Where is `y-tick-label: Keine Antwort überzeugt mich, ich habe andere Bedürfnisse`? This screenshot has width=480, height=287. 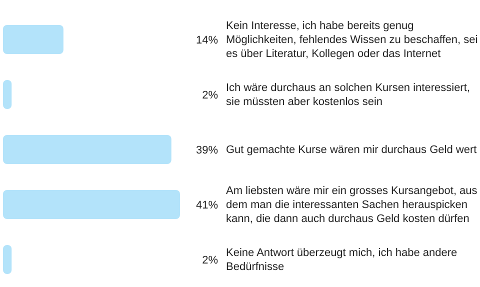 y-tick-label: Keine Antwort überzeugt mich, ich habe andere Bedürfnisse is located at coordinates (342, 260).